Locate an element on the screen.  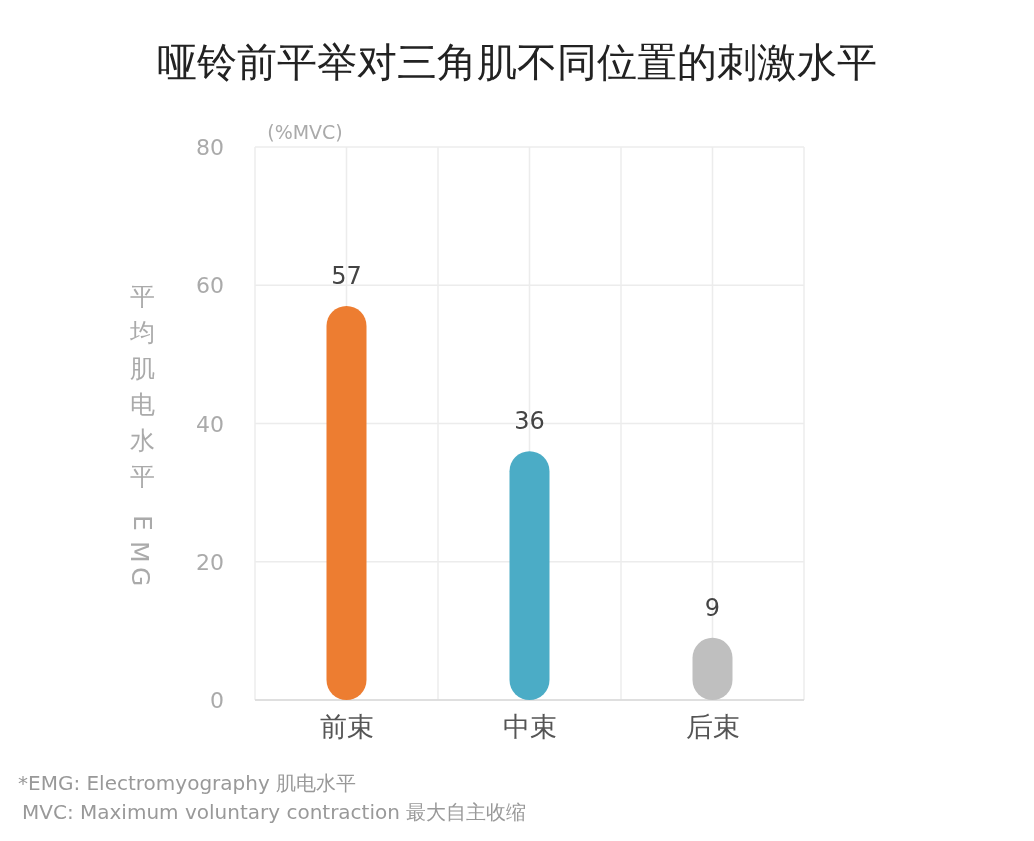
y-axis-title: 平均肌电水平EMG is located at coordinates (141, 434).